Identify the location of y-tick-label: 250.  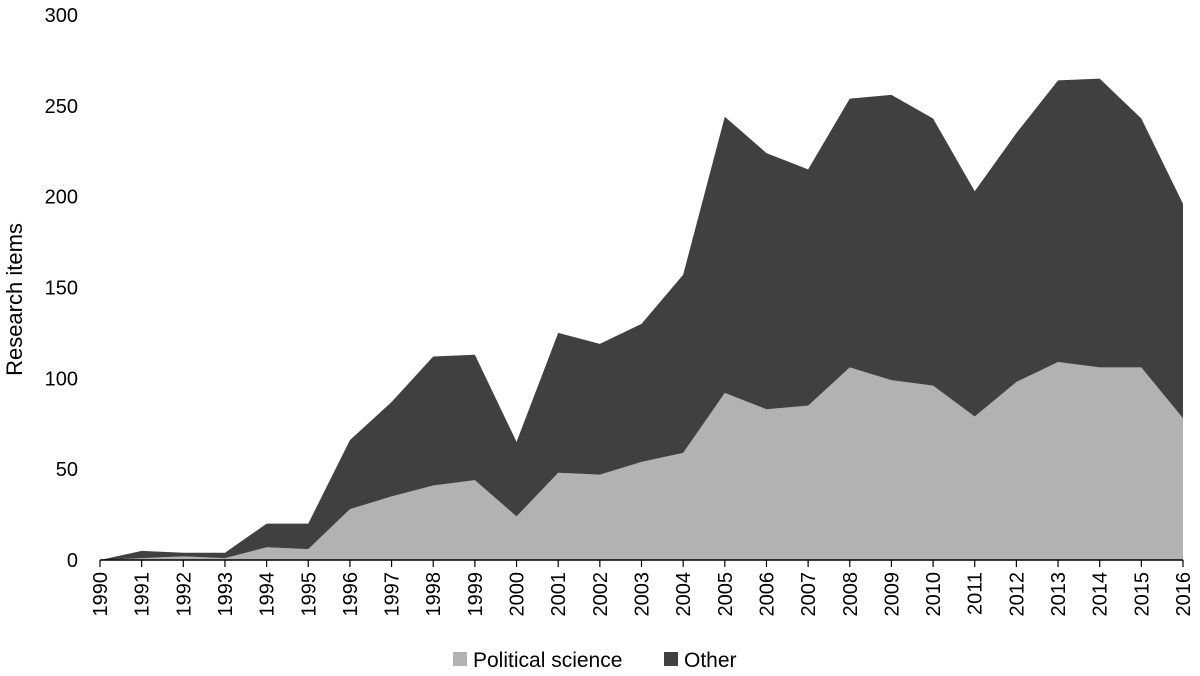
(61, 107).